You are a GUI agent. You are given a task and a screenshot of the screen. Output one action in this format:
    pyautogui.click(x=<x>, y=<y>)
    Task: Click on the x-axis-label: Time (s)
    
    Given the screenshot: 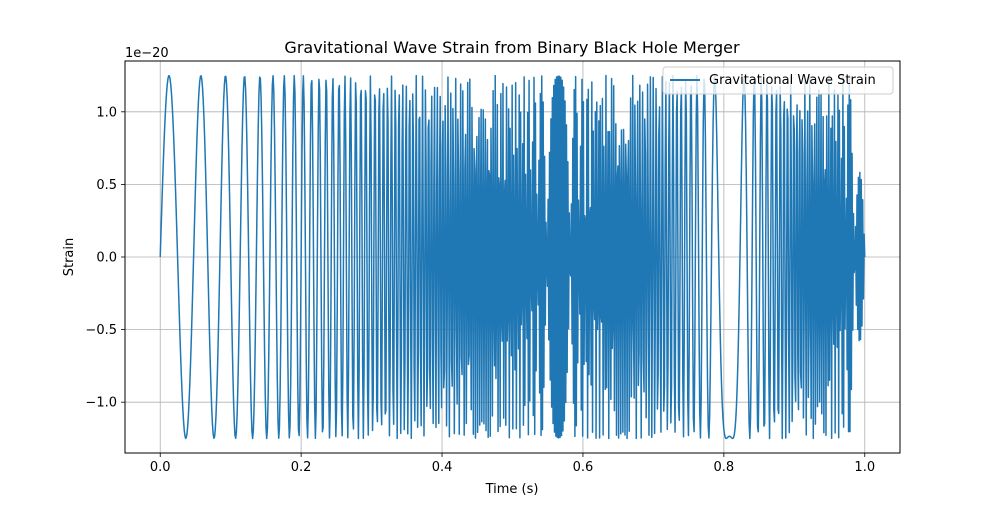 What is the action you would take?
    pyautogui.click(x=512, y=489)
    